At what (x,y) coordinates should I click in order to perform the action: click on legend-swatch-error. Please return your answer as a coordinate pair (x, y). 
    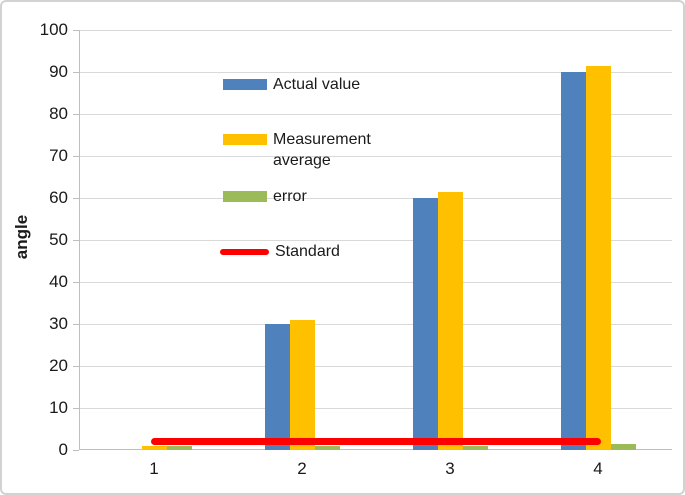
    Looking at the image, I should click on (245, 196).